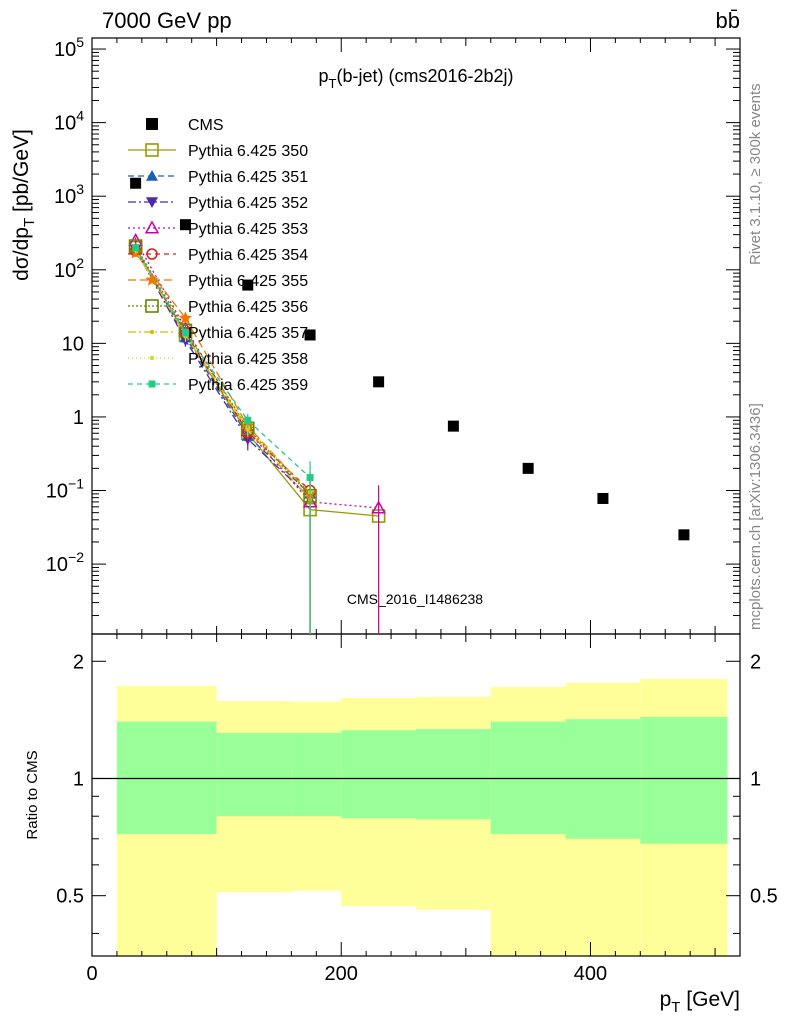 The width and height of the screenshot is (786, 1024). Describe the element at coordinates (248, 177) in the screenshot. I see `legend-label: Pythia 6.425 351` at that location.